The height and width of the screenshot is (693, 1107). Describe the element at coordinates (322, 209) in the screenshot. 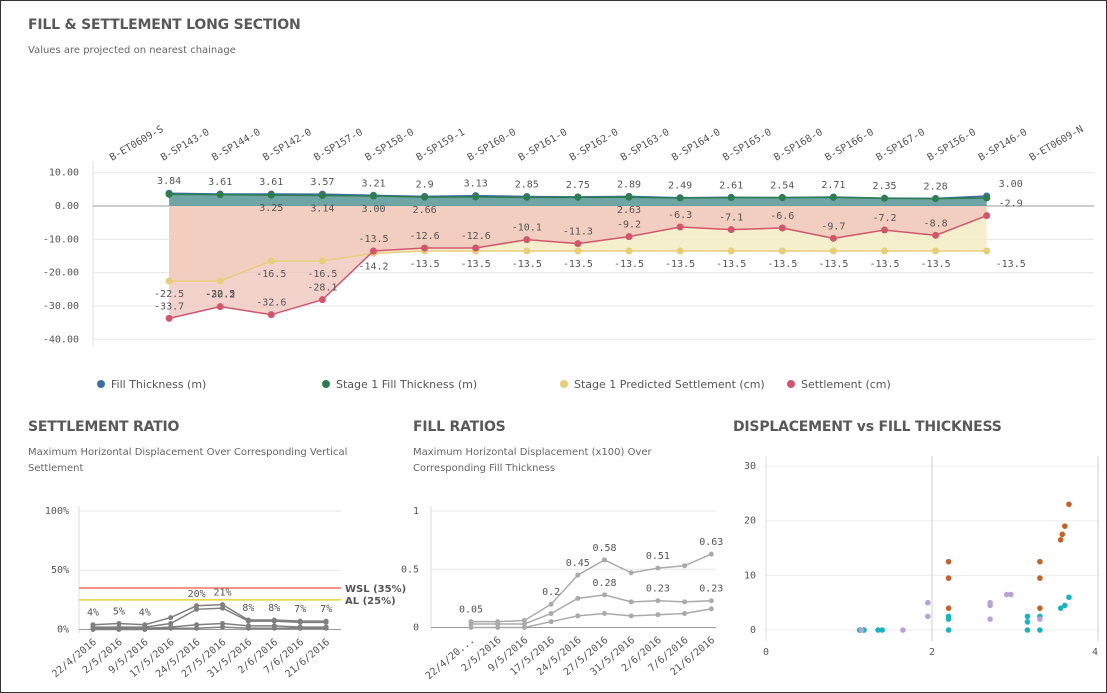

I see `data-label: 3.14` at that location.